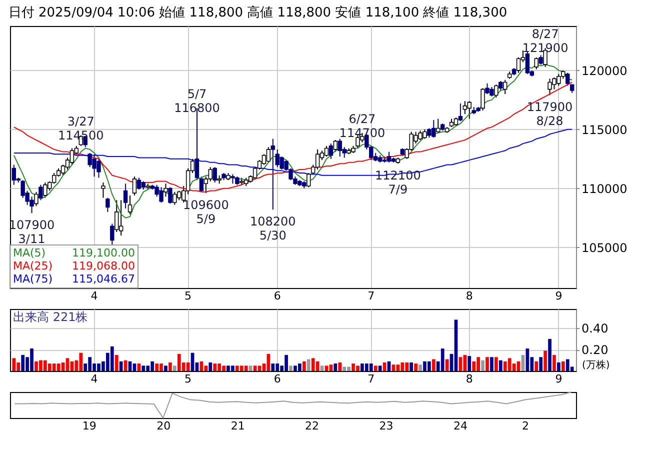 Image resolution: width=653 pixels, height=470 pixels. What do you see at coordinates (163, 426) in the screenshot?
I see `x-tick-label: 20` at bounding box center [163, 426].